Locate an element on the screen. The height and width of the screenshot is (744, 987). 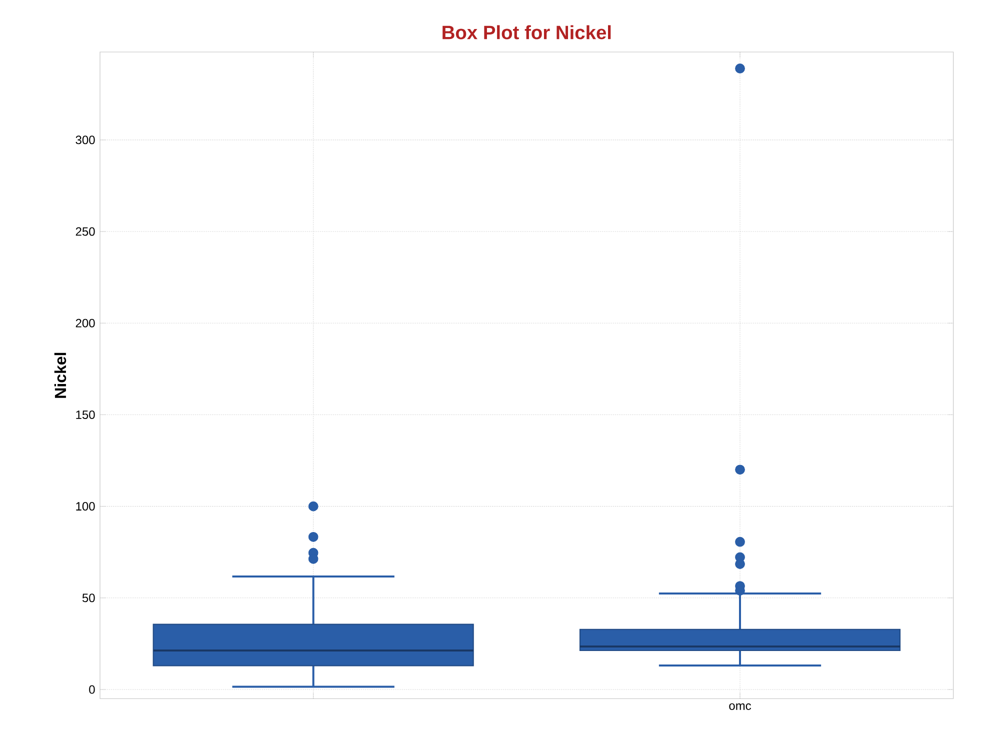
y-tick-label: 50 is located at coordinates (88, 598).